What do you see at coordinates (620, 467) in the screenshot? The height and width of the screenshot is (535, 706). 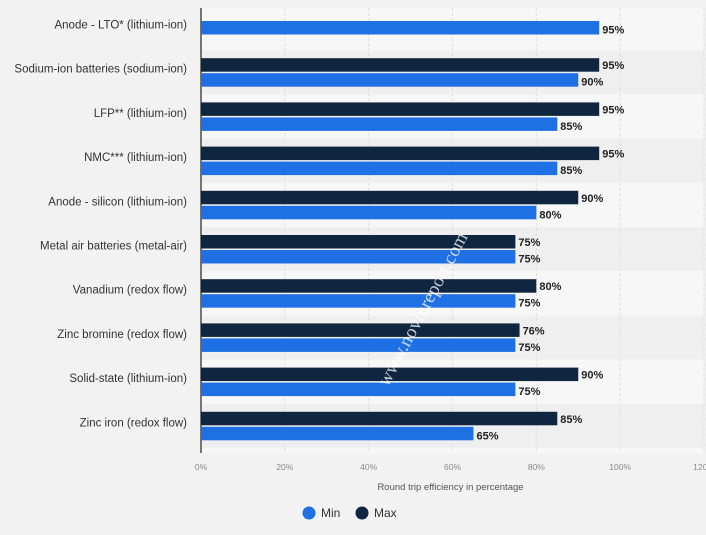 I see `x-tick-label: 100%` at bounding box center [620, 467].